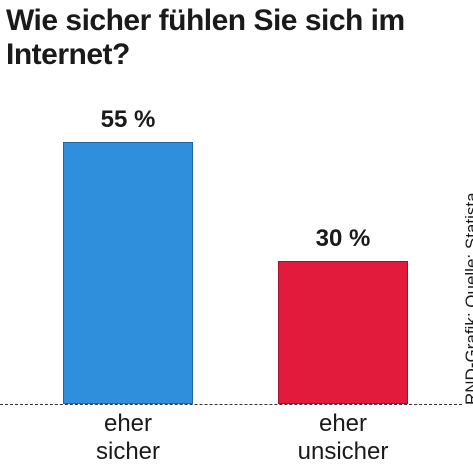 Image resolution: width=473 pixels, height=468 pixels. What do you see at coordinates (128, 437) in the screenshot?
I see `category-label: eher sicher` at bounding box center [128, 437].